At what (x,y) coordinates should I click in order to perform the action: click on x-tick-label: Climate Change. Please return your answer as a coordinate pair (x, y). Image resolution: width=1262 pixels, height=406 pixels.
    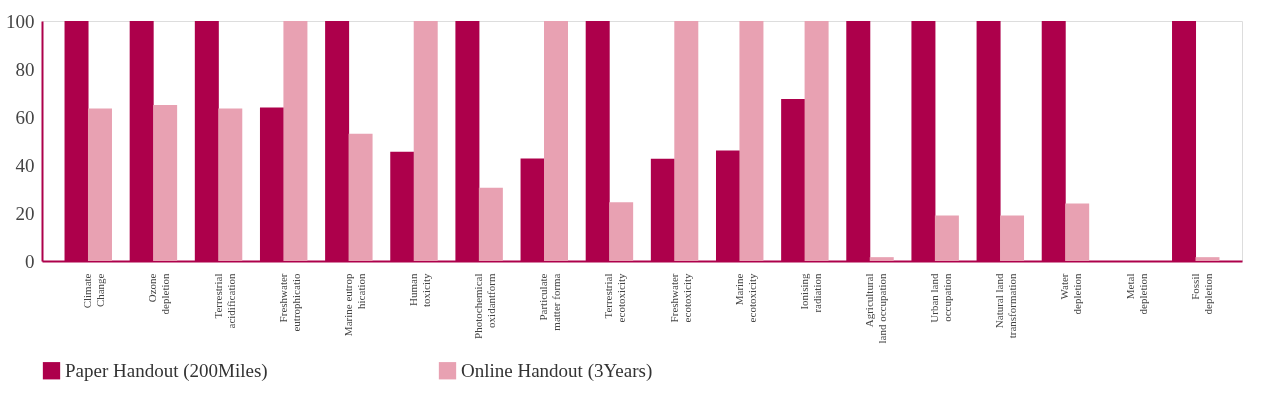
    Looking at the image, I should click on (94, 291).